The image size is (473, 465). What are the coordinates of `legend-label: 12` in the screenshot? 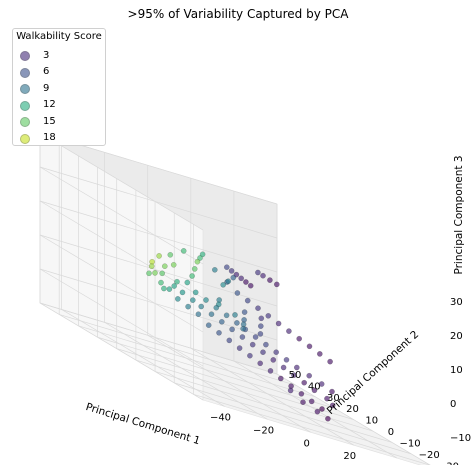 It's located at (49, 104).